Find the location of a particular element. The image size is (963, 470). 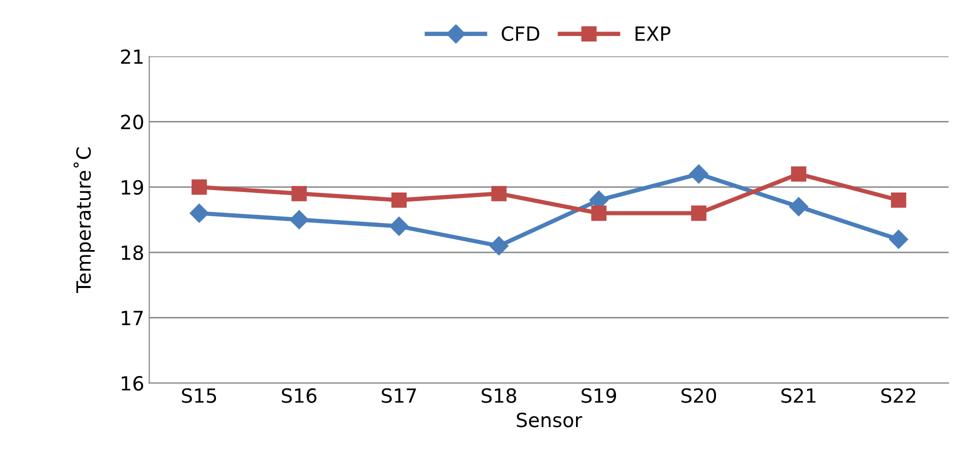

x-tick-label: S20 is located at coordinates (699, 395).